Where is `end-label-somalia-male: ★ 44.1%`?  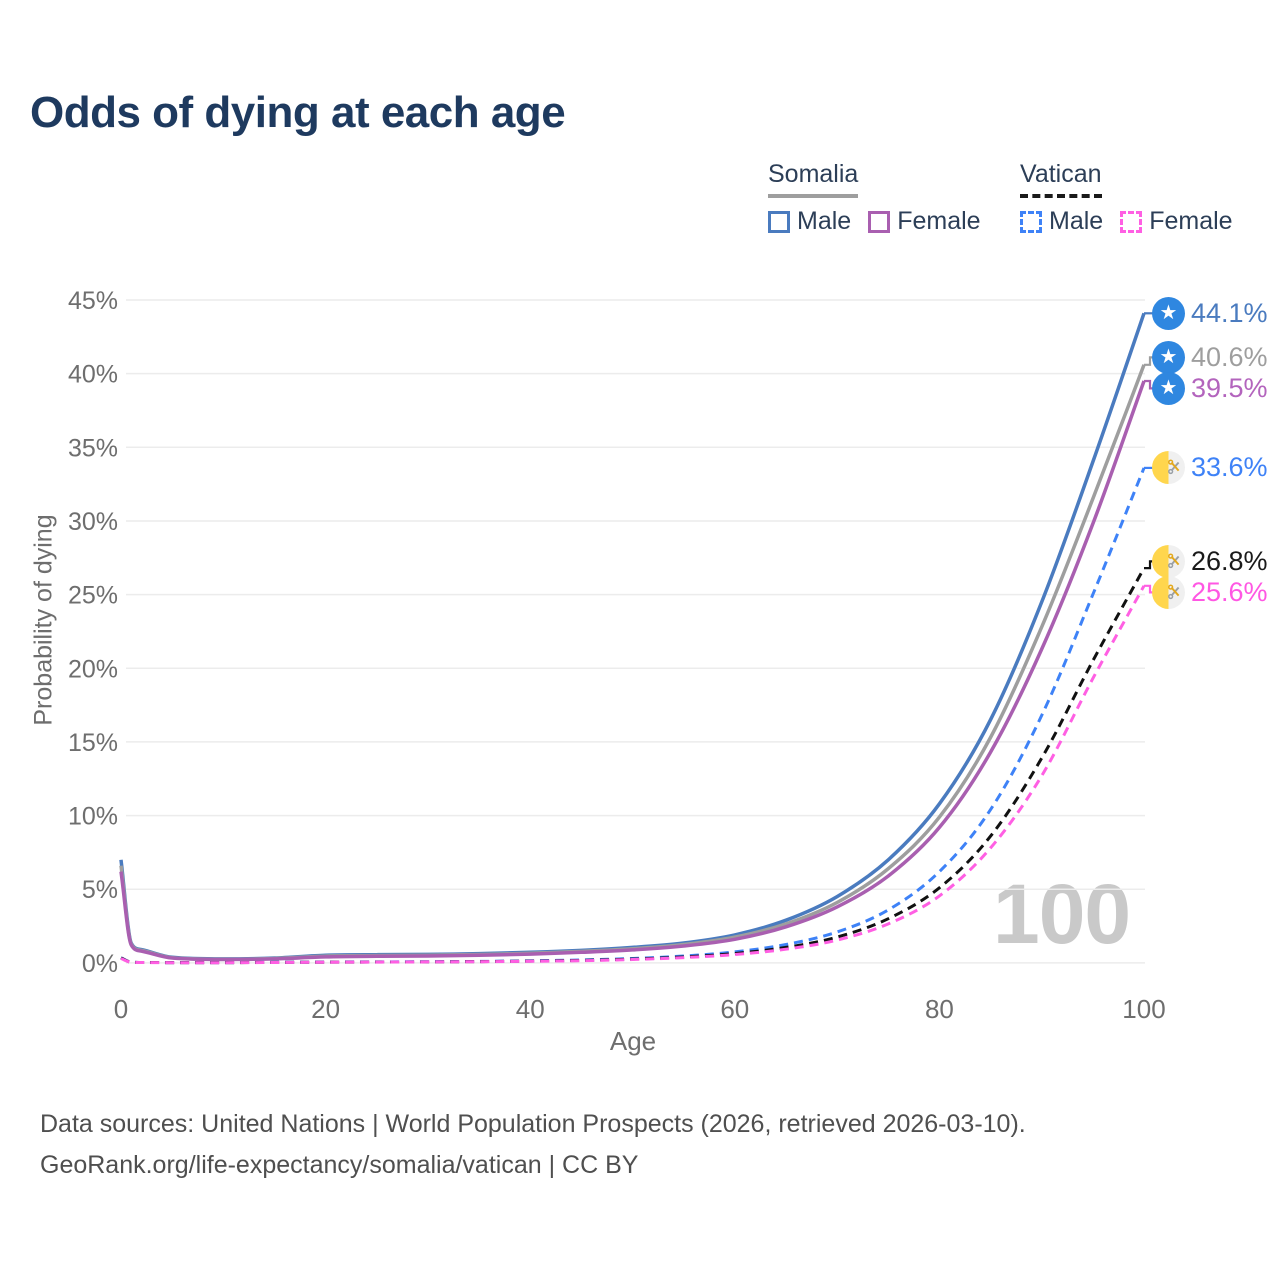
end-label-somalia-male: ★ 44.1% is located at coordinates (1210, 313).